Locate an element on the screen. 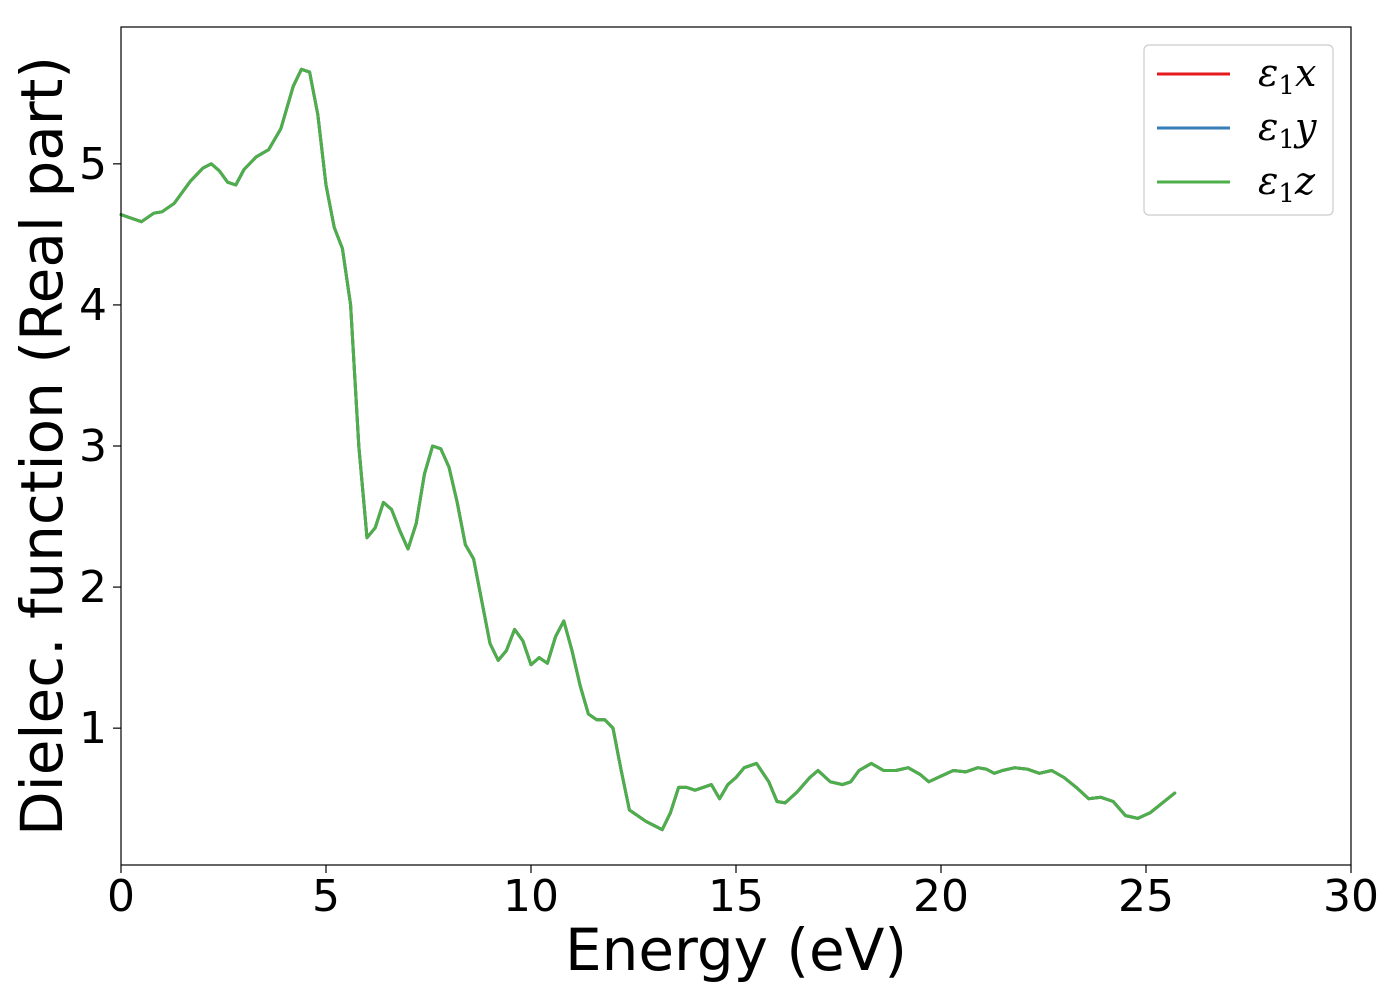 The width and height of the screenshot is (1400, 1000). x-axis-title: Energy (eV) is located at coordinates (736, 950).